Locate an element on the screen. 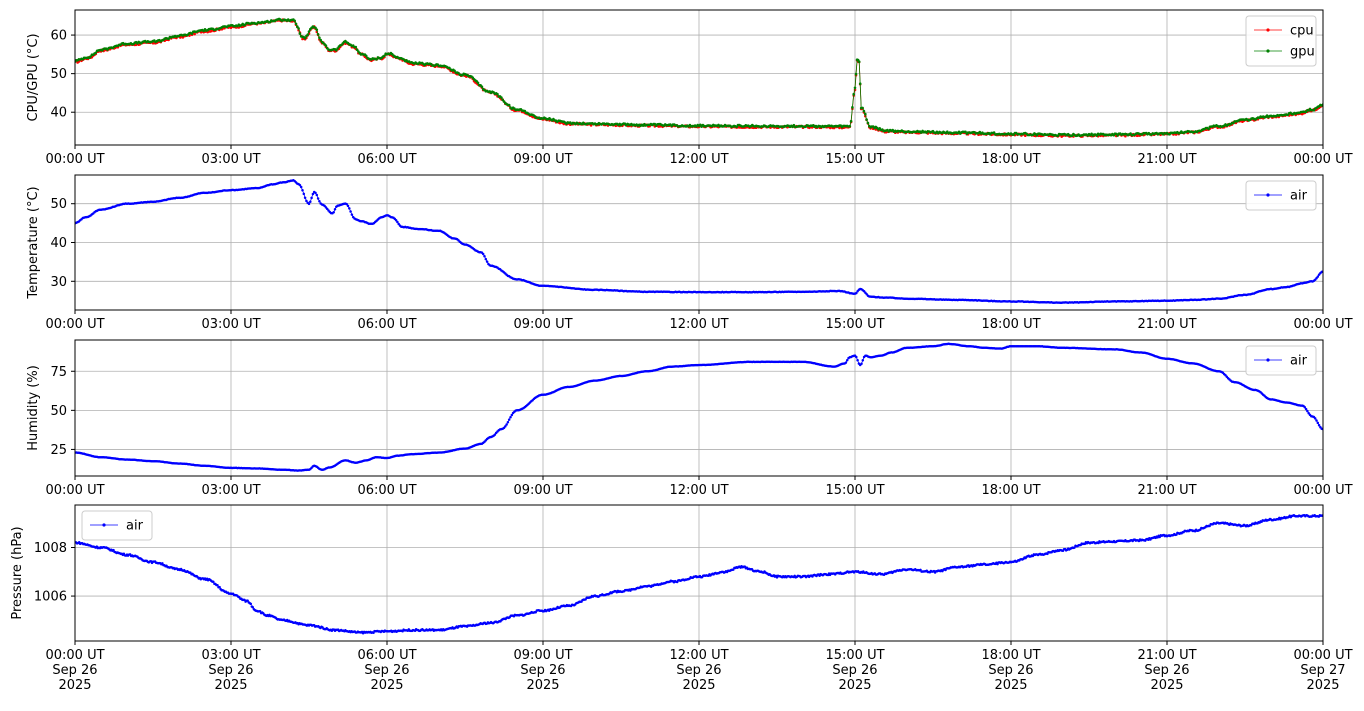  y-axis-label: Temperature (°C) is located at coordinates (33, 242).